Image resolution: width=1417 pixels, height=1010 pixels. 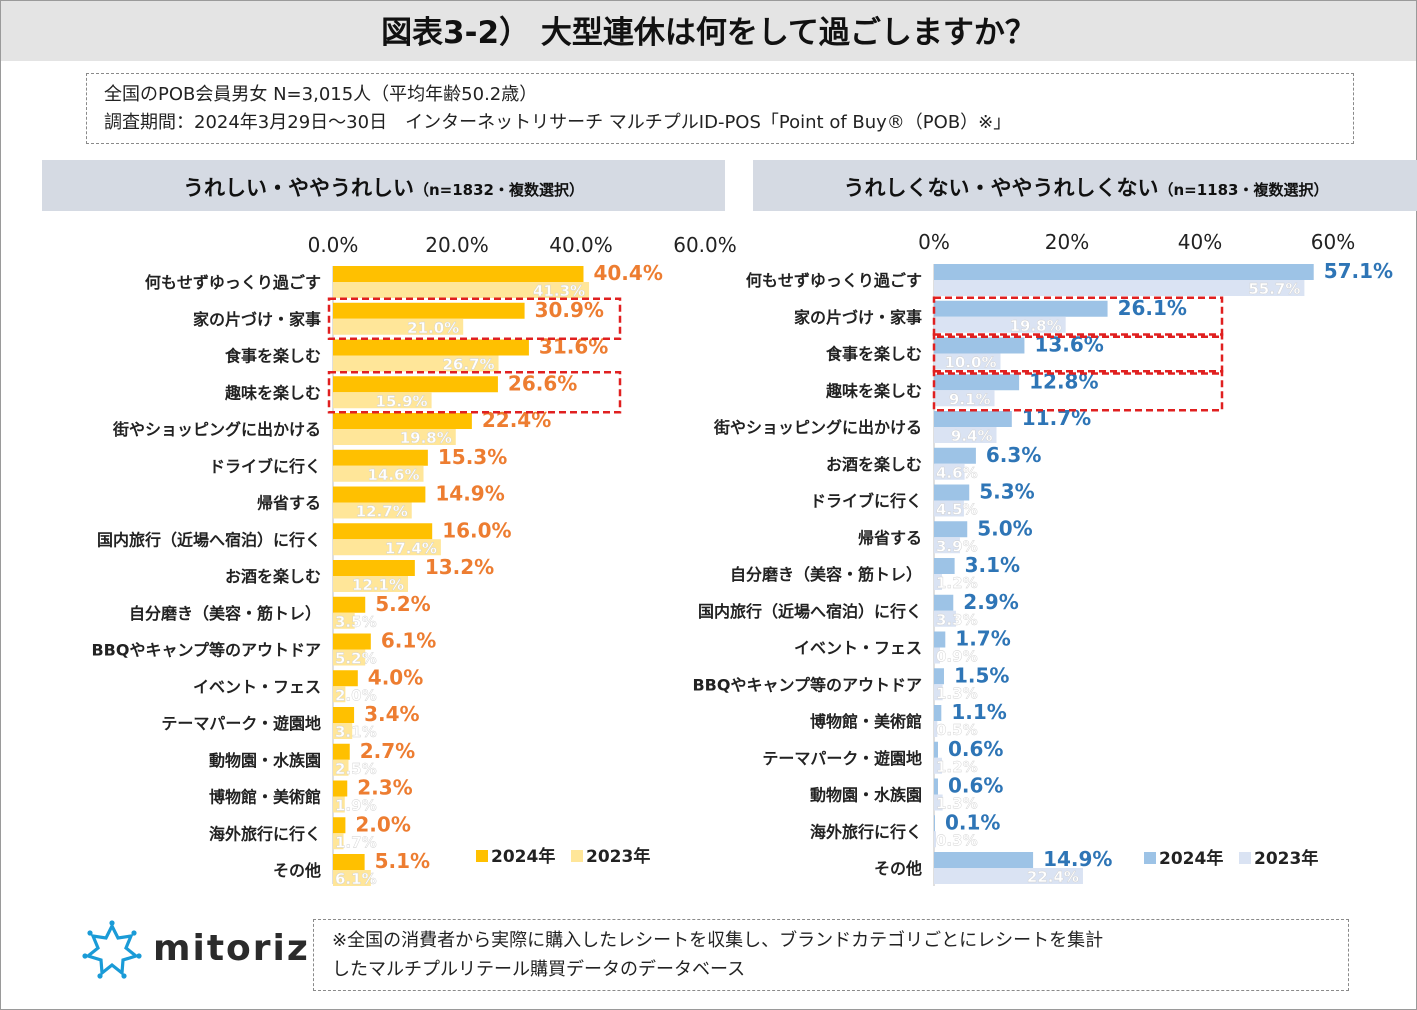 I want to click on right-value-label-2023: 4.6%, so click(x=957, y=473).